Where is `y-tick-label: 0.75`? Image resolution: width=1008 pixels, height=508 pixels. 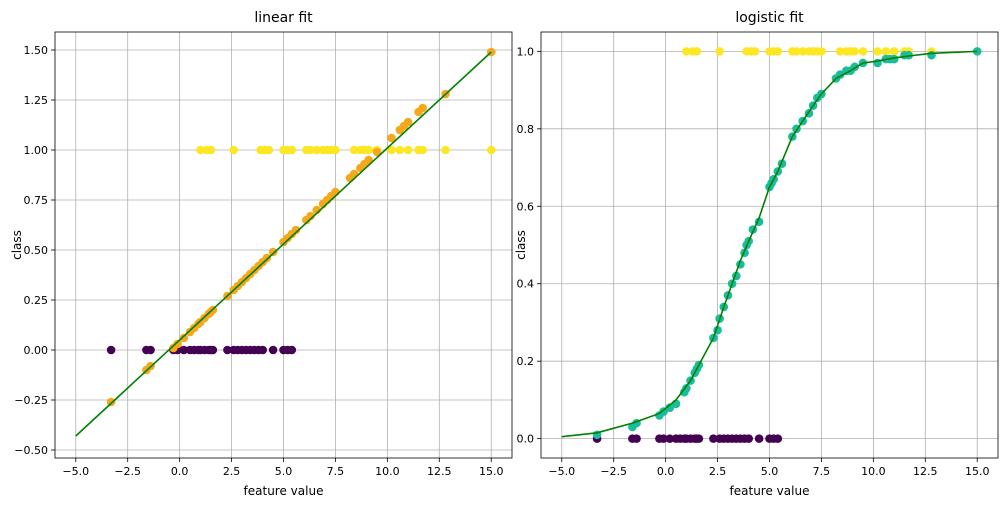 y-tick-label: 0.75 is located at coordinates (36, 200).